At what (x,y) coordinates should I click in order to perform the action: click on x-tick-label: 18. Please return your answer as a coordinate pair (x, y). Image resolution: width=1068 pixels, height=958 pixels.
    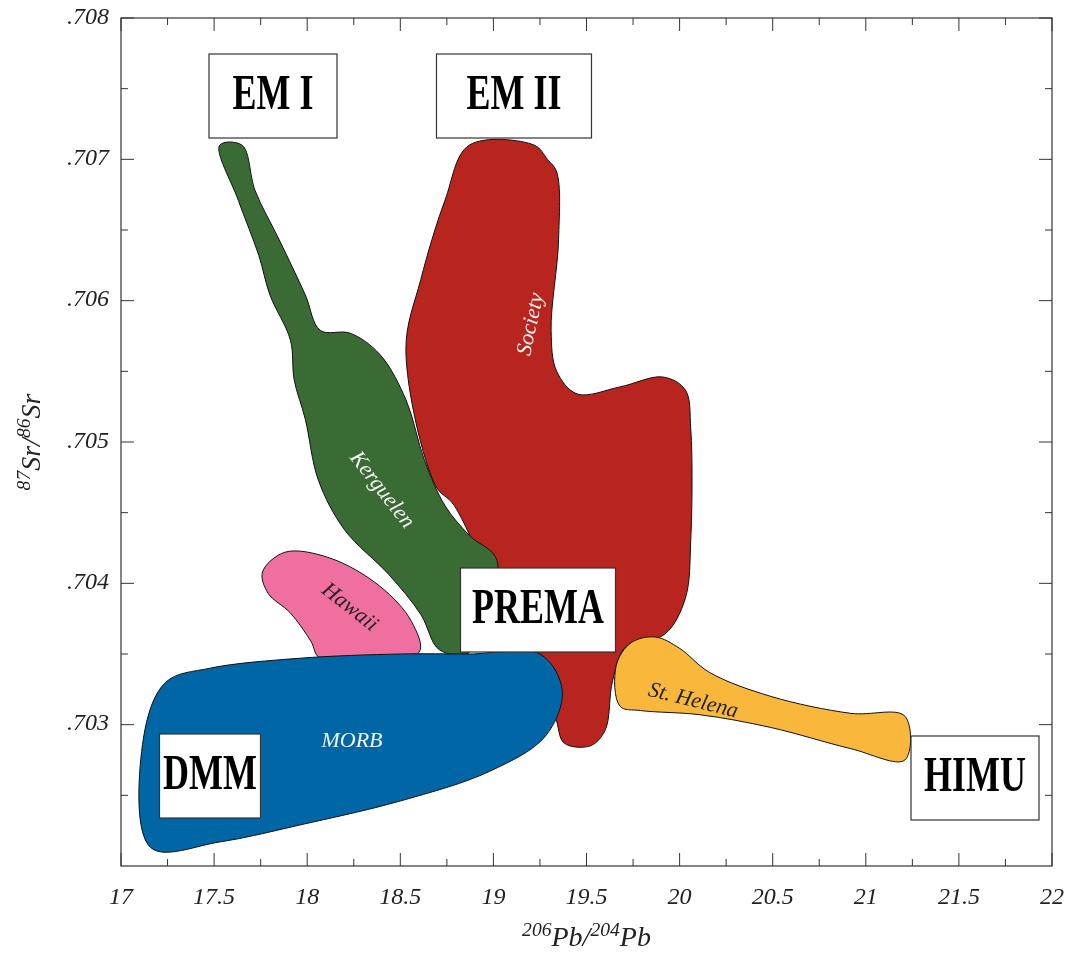
    Looking at the image, I should click on (307, 896).